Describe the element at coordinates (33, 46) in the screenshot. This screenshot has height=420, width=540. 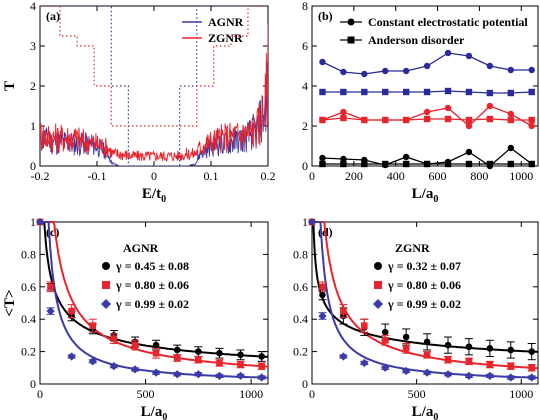
I see `y-tick-label: 3` at that location.